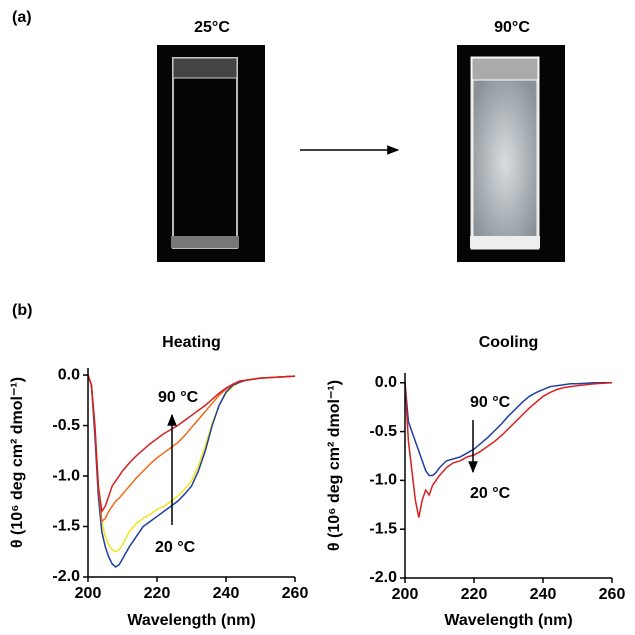 The height and width of the screenshot is (635, 635). I want to click on chart-title: Cooling, so click(509, 342).